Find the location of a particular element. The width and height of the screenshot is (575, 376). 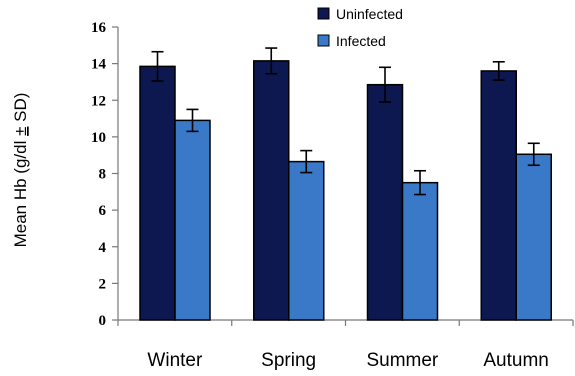

legend-swatch-uninfected is located at coordinates (323, 13).